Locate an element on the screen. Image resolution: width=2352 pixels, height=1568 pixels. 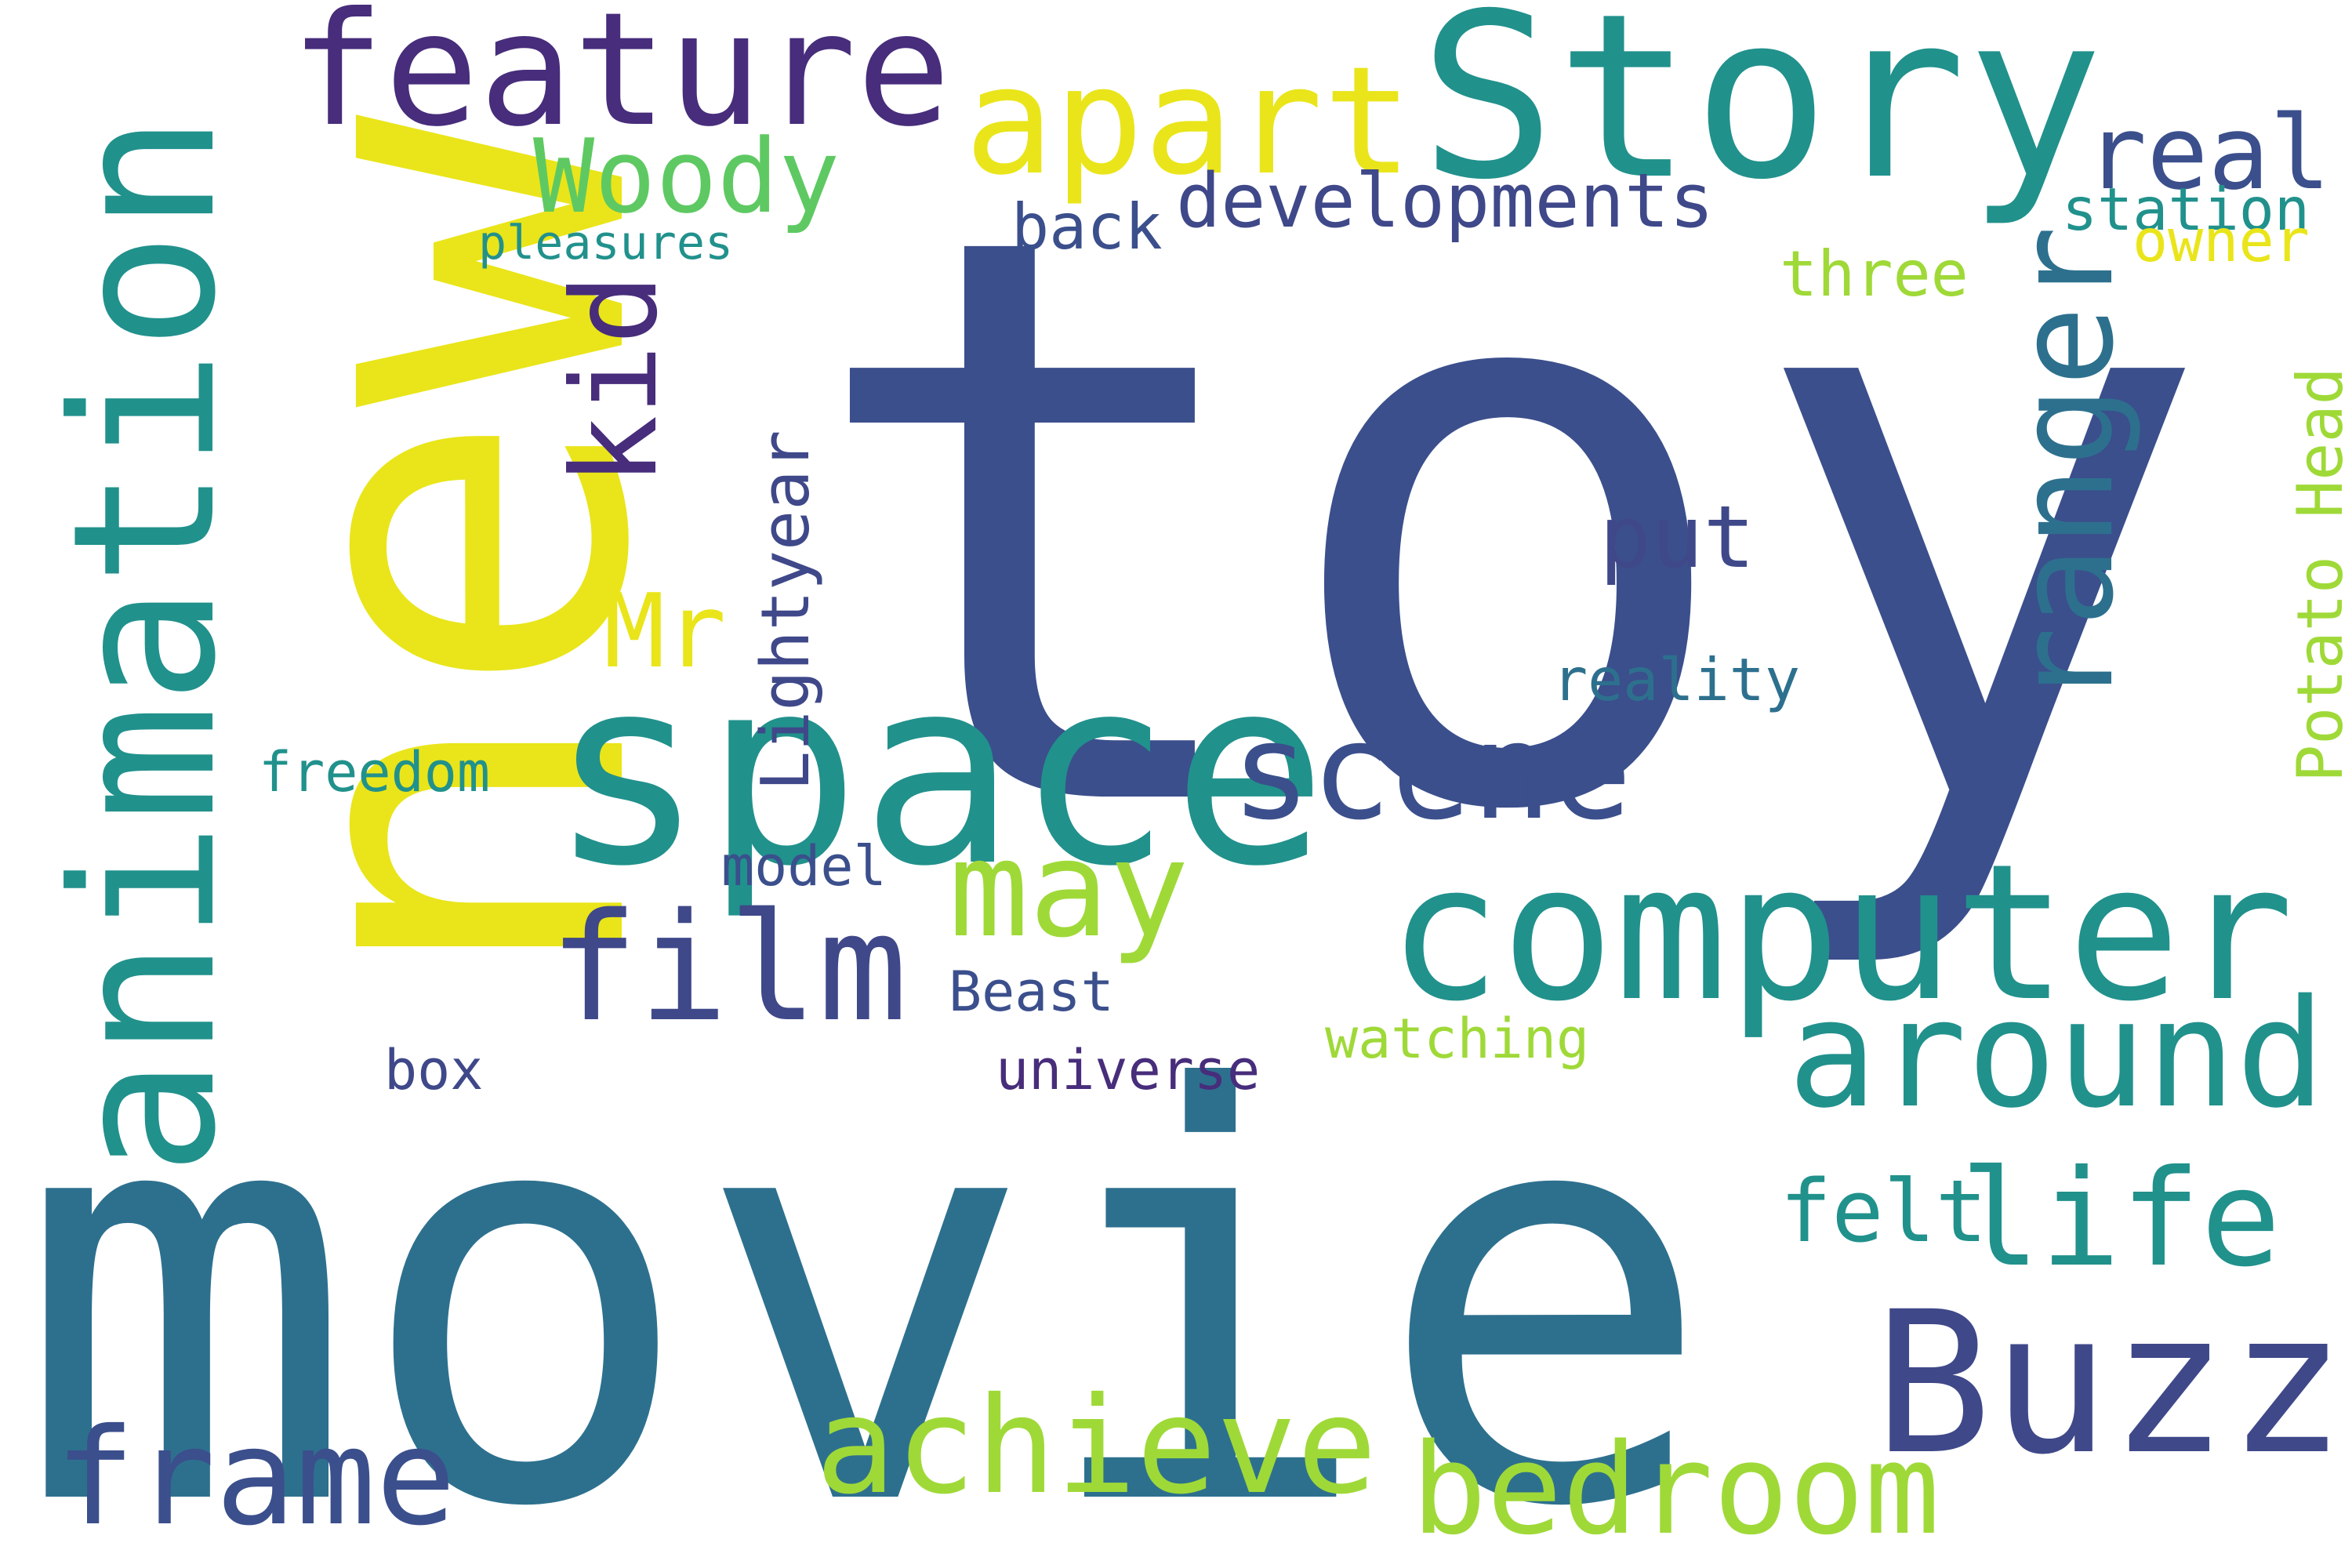
cloud-word-box: box is located at coordinates (434, 1070).